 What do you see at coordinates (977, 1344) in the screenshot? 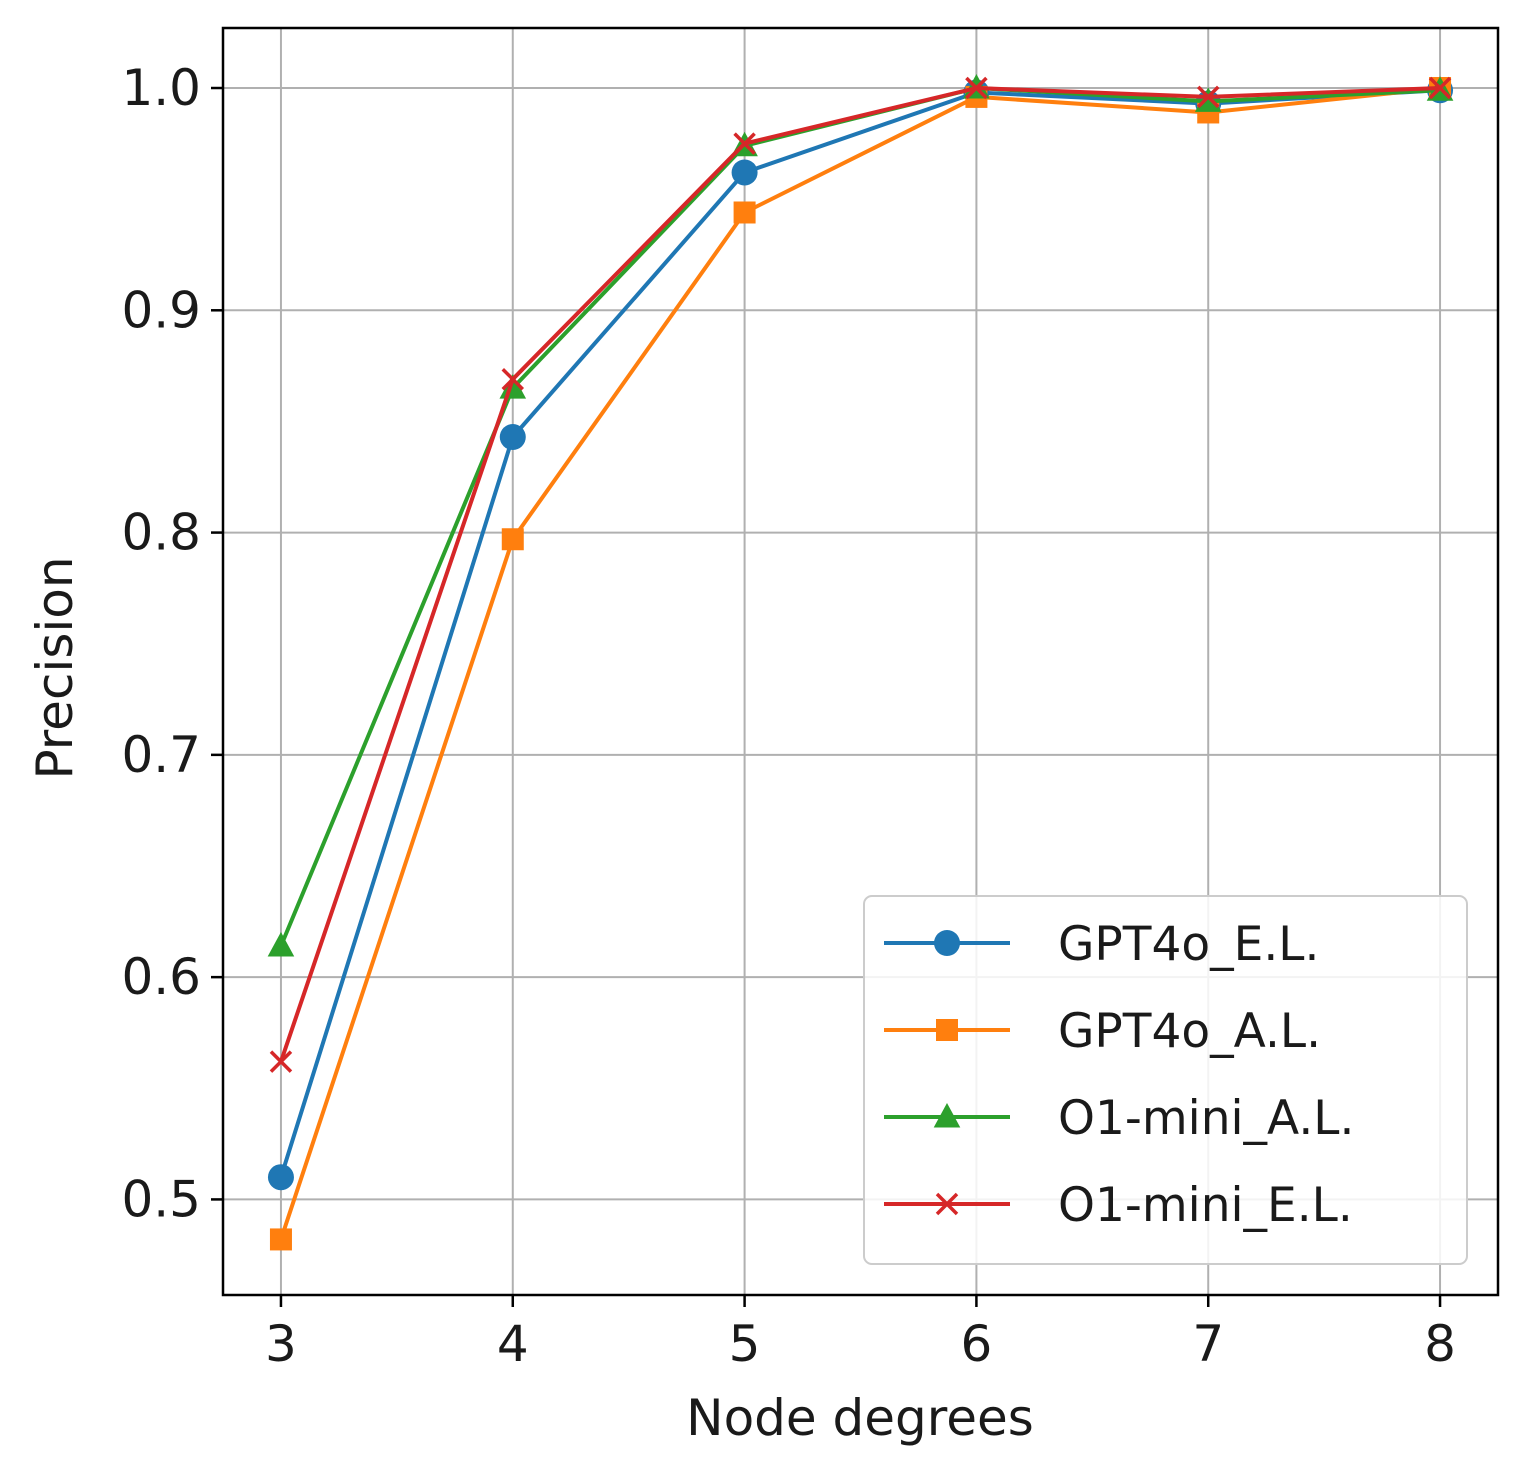
I see `x-tick-label: 6` at bounding box center [977, 1344].